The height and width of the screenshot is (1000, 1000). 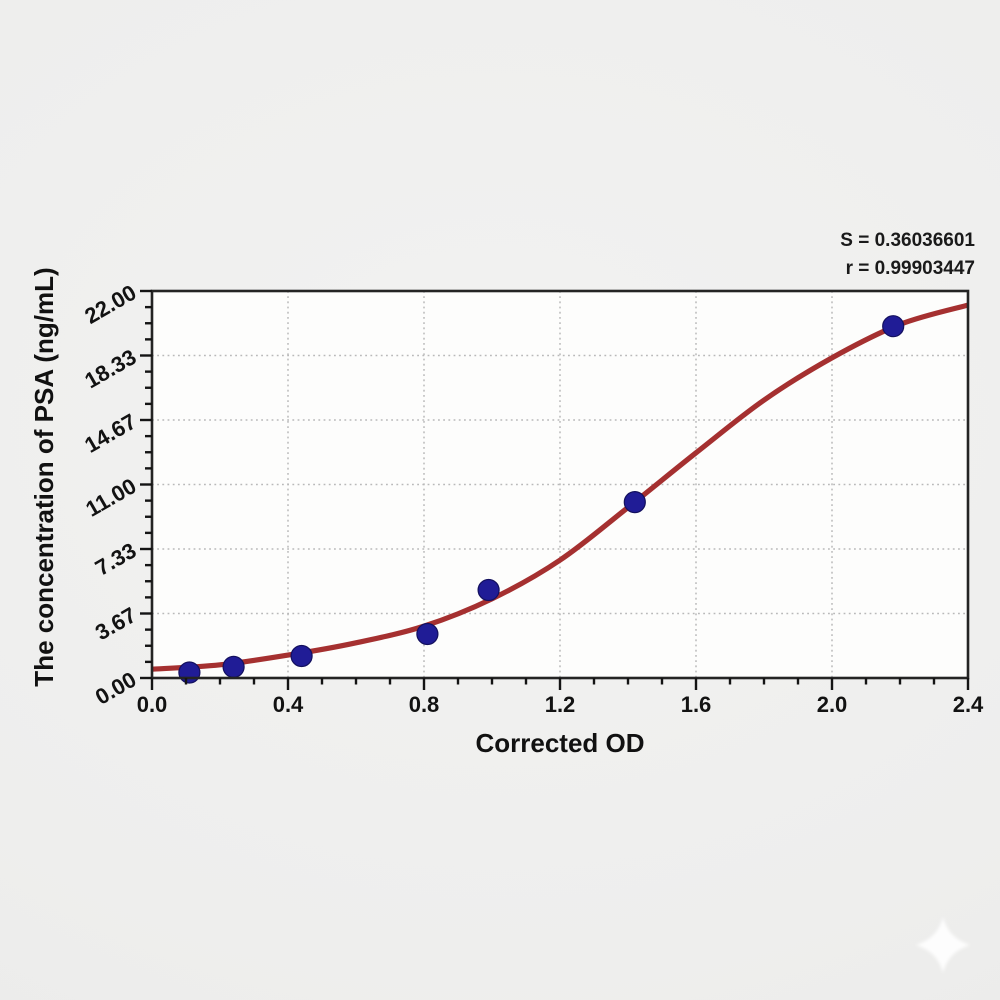 I want to click on y-tick-label: 22.00, so click(x=110, y=304).